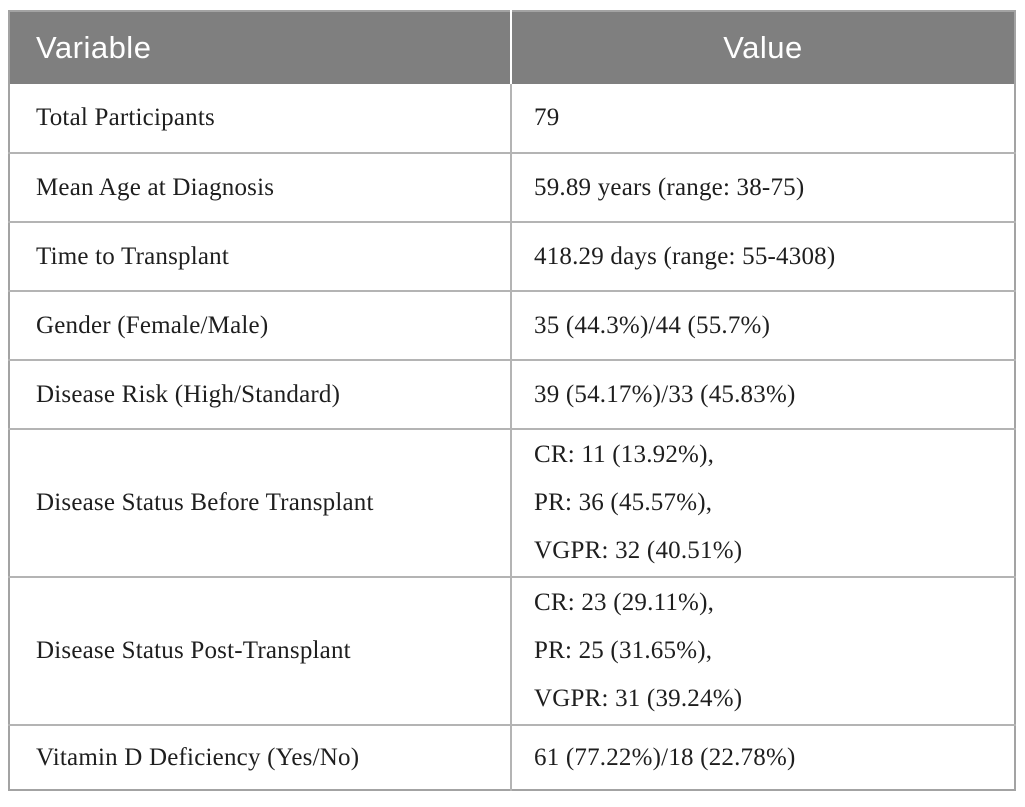  Describe the element at coordinates (260, 325) in the screenshot. I see `variable-cell: Gender (Female/Male)` at that location.